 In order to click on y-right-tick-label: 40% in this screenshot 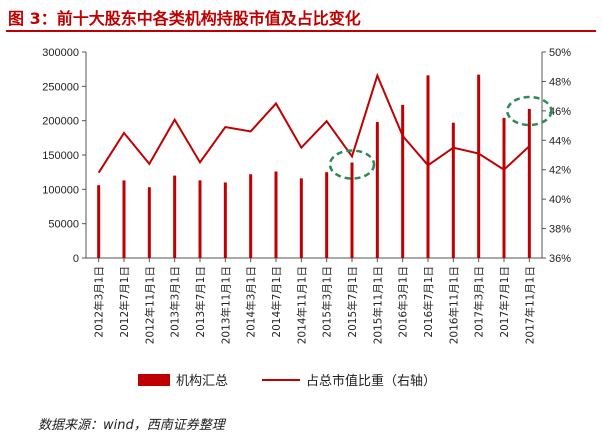, I will do `click(560, 200)`.